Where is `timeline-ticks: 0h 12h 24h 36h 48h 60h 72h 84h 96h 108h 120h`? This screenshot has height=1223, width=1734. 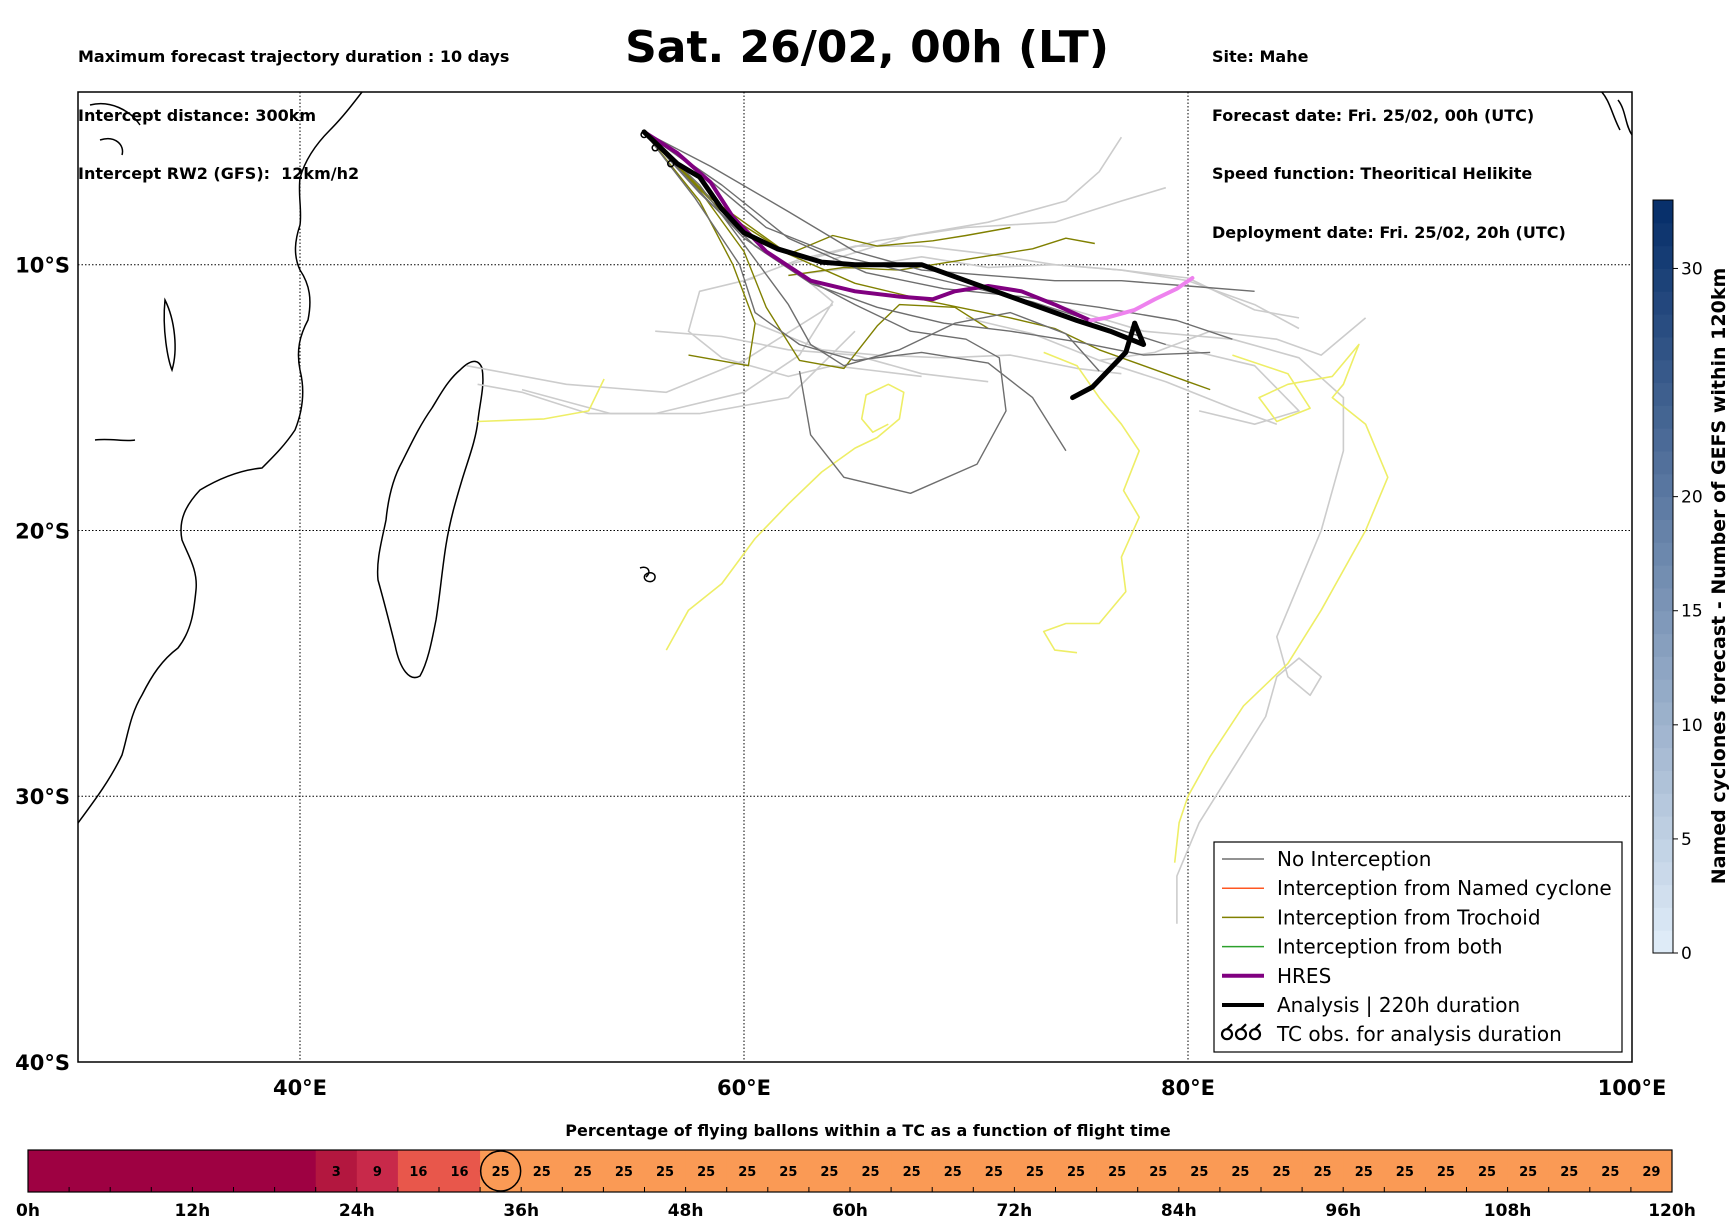
timeline-ticks: 0h 12h 24h 36h 48h 60h 72h 84h 96h 108h 120h is located at coordinates (856, 1204).